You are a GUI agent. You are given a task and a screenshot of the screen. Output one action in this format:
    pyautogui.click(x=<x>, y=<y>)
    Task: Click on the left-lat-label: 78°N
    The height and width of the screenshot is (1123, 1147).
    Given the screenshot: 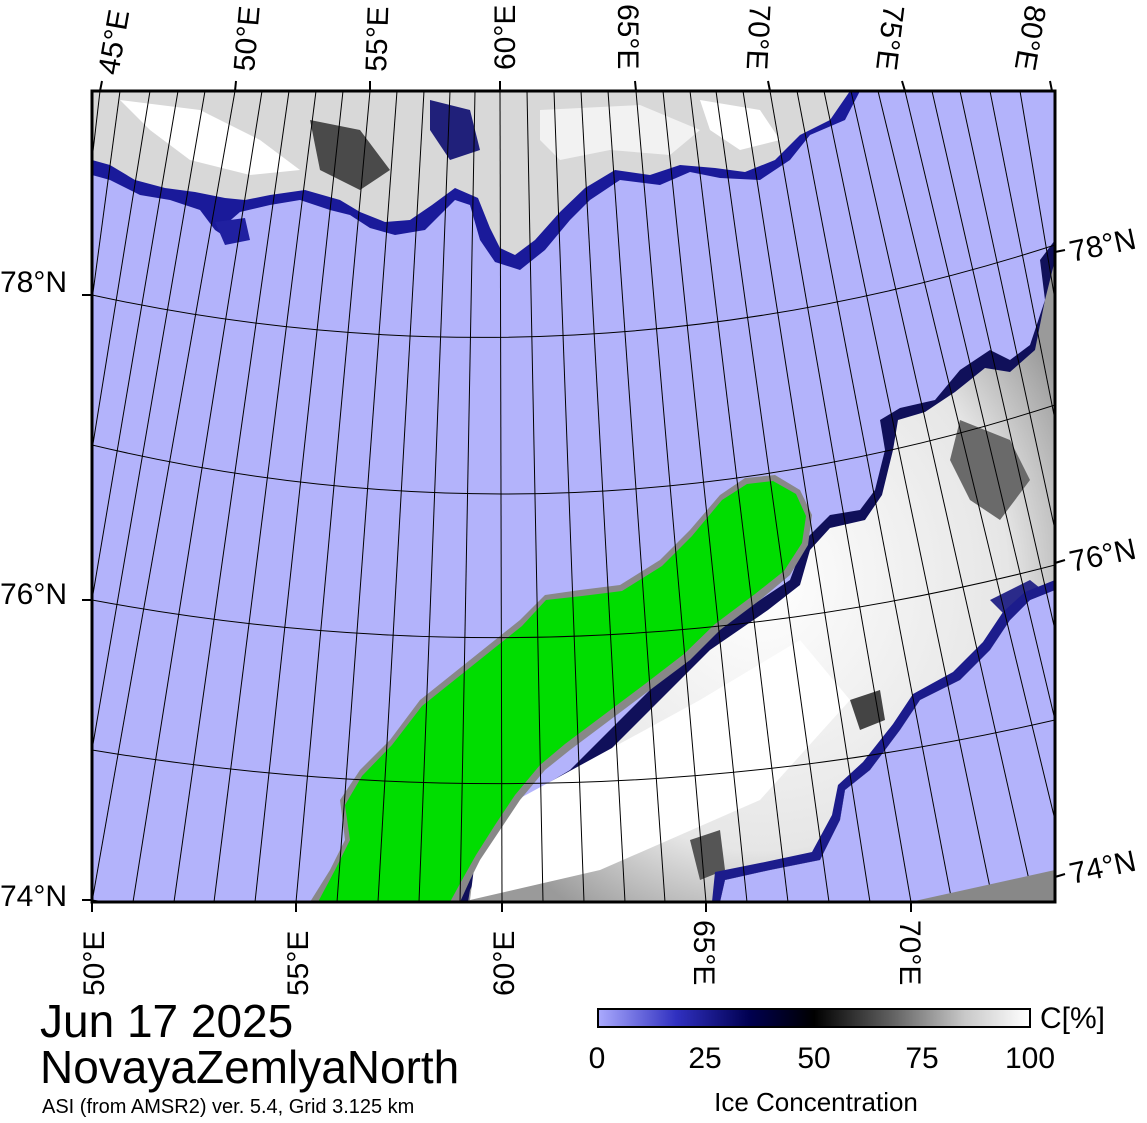 What is the action you would take?
    pyautogui.click(x=33, y=282)
    